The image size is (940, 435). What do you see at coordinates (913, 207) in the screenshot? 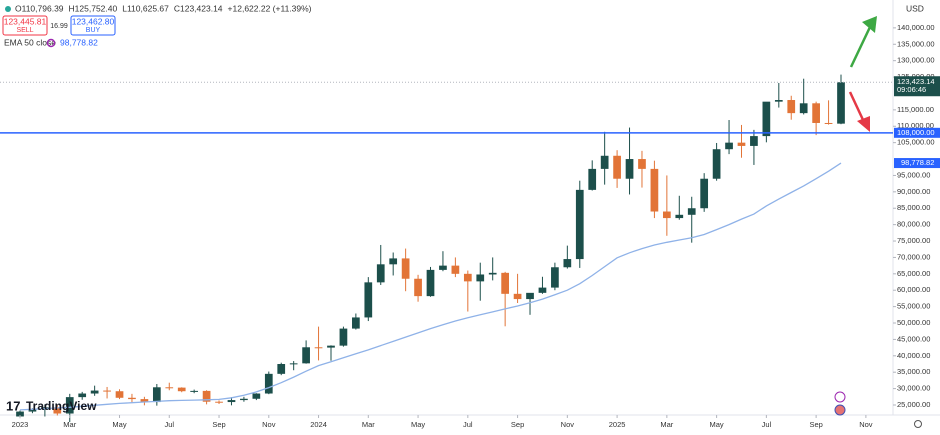
I see `y-tick-label: 85,000.00` at bounding box center [913, 207].